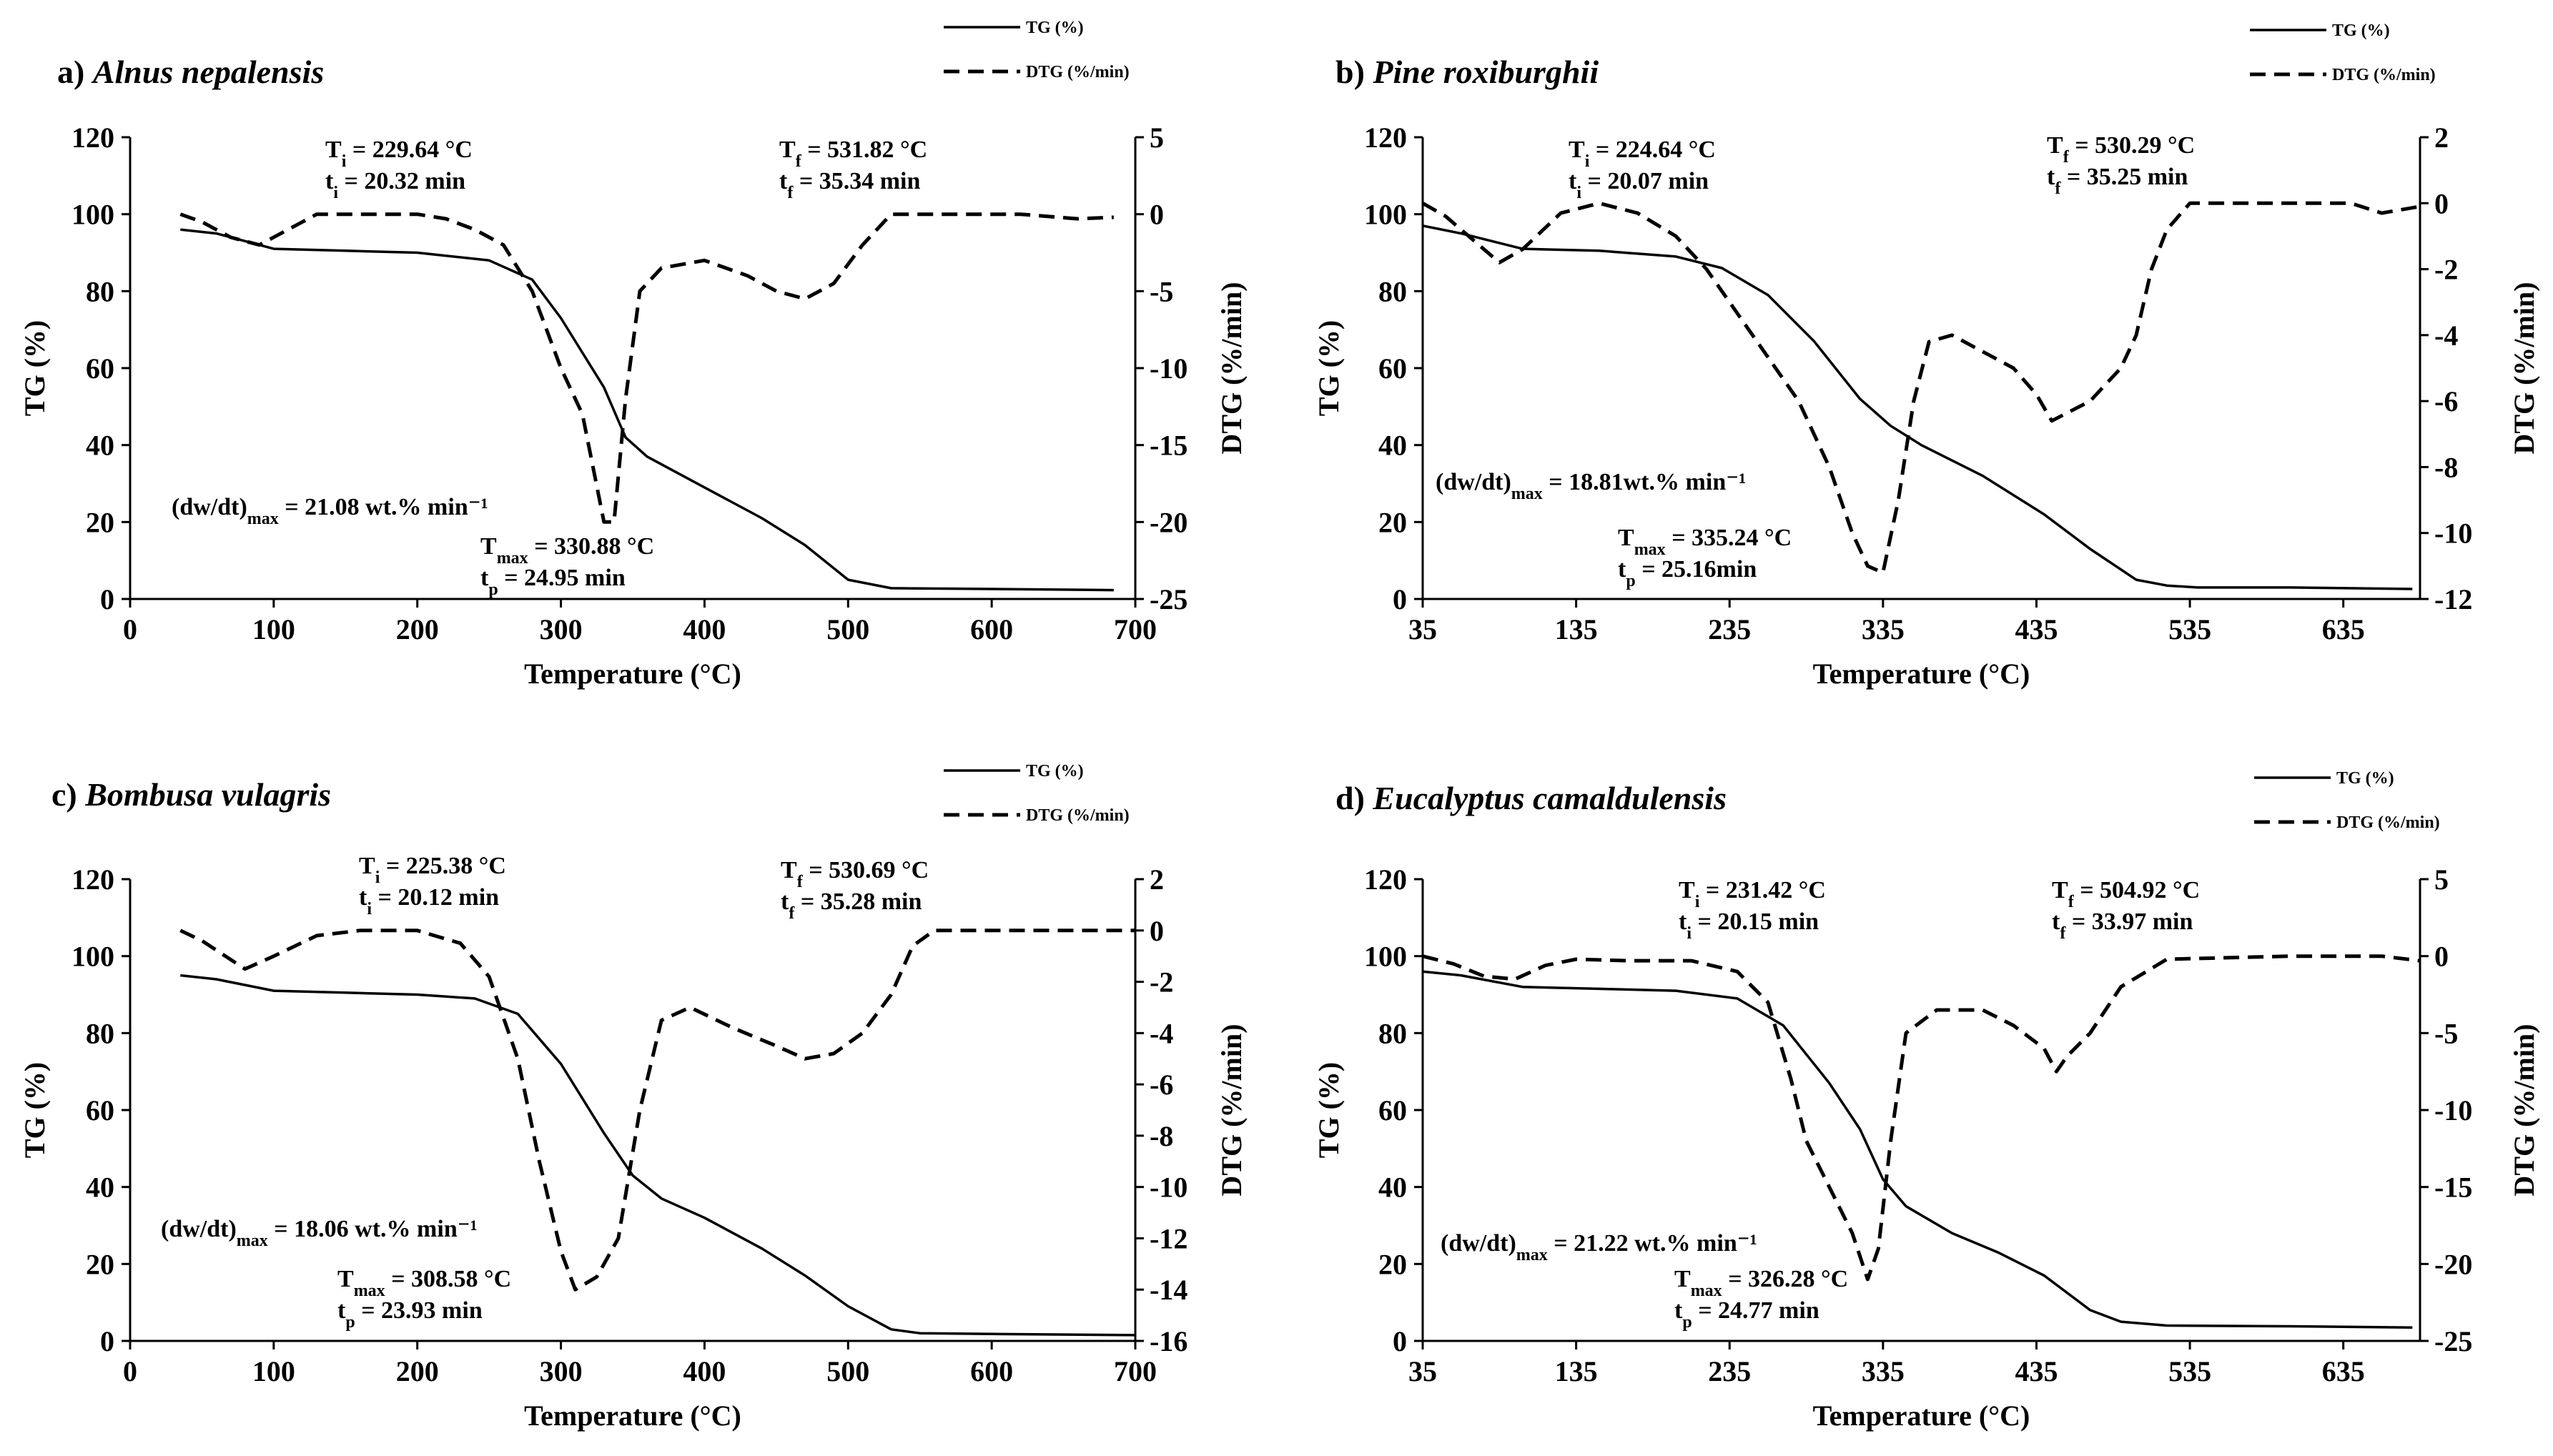  What do you see at coordinates (1752, 894) in the screenshot?
I see `initial-temperature: Ti = 231.42 °C` at bounding box center [1752, 894].